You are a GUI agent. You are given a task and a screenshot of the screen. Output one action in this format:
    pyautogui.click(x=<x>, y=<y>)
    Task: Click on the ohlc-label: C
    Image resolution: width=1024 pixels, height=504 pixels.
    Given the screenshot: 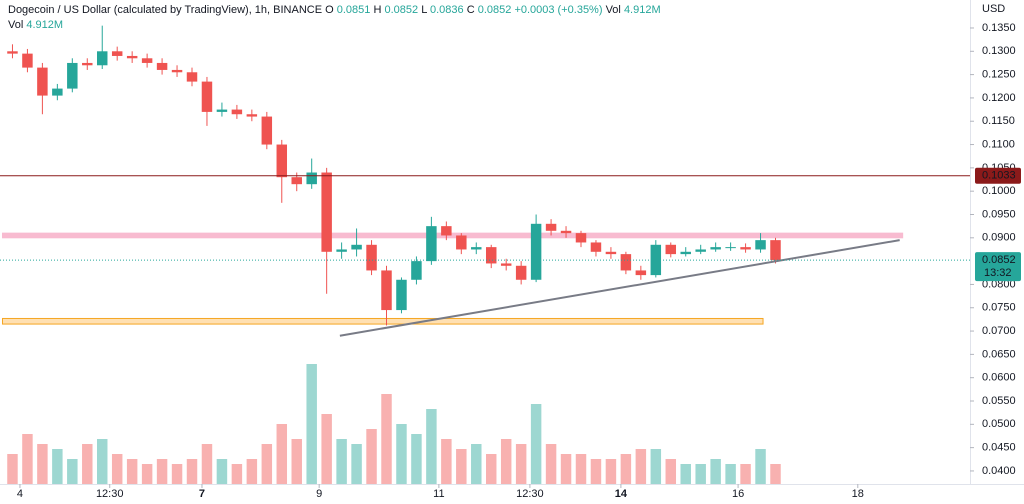 What is the action you would take?
    pyautogui.click(x=471, y=10)
    